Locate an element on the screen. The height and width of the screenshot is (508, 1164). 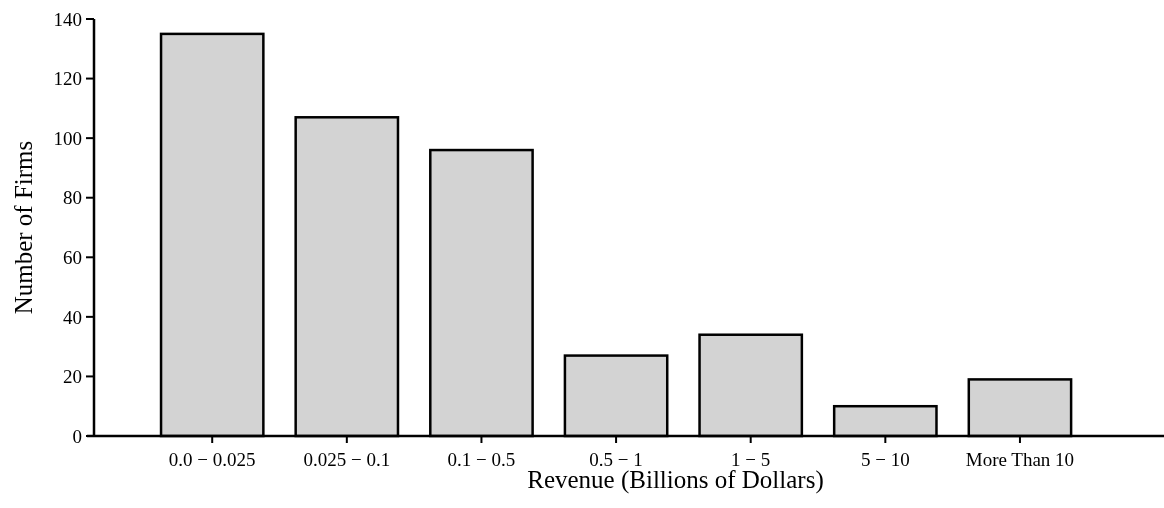
y-tick-label: 120 is located at coordinates (67, 79).